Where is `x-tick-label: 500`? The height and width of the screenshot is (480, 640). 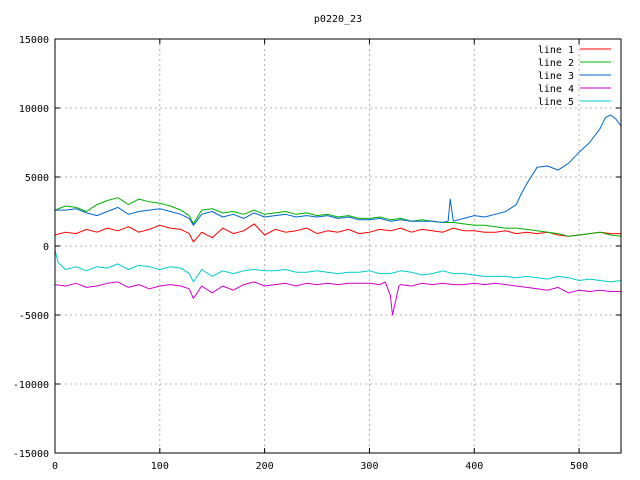 x-tick-label: 500 is located at coordinates (579, 466).